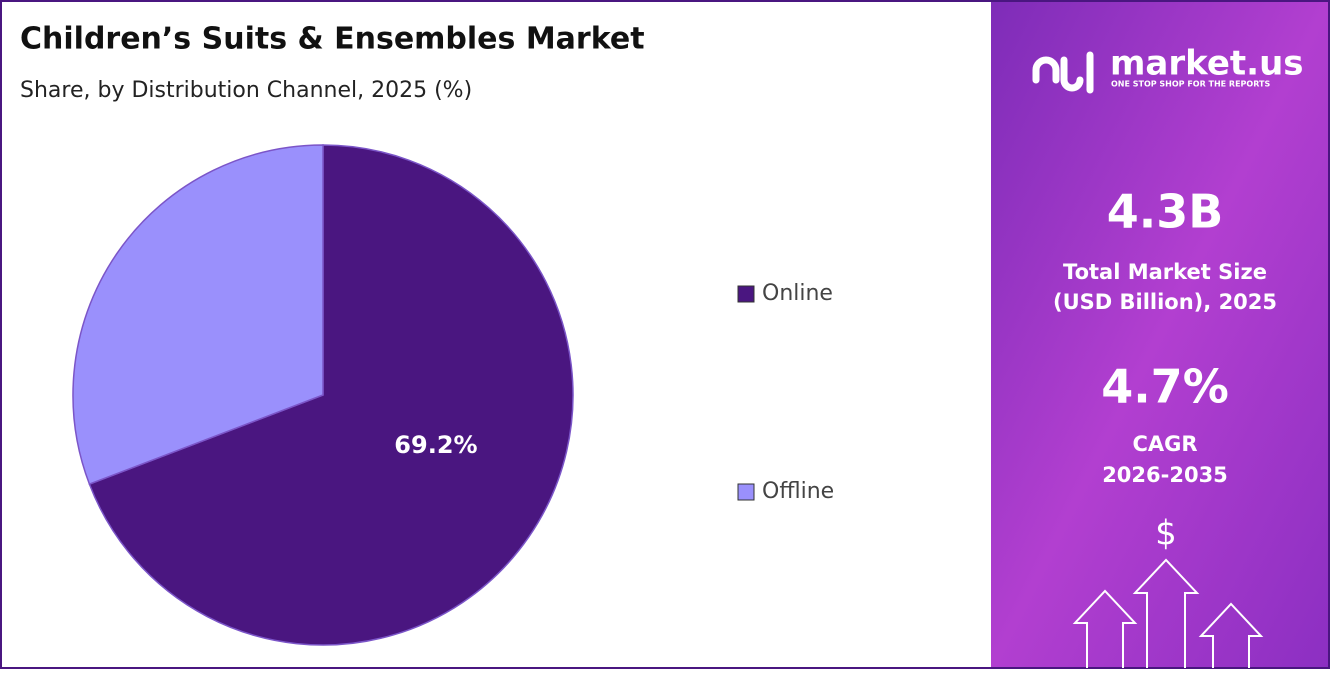  I want to click on market-size: 4.3B, so click(1165, 212).